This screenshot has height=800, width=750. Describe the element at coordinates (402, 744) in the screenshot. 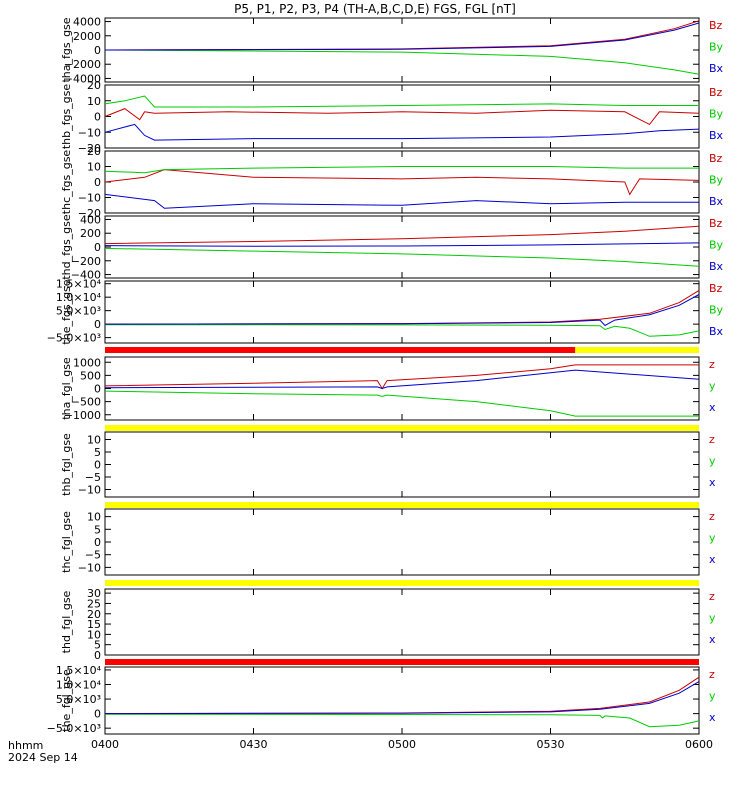

I see `x-tick-label: 0500` at that location.